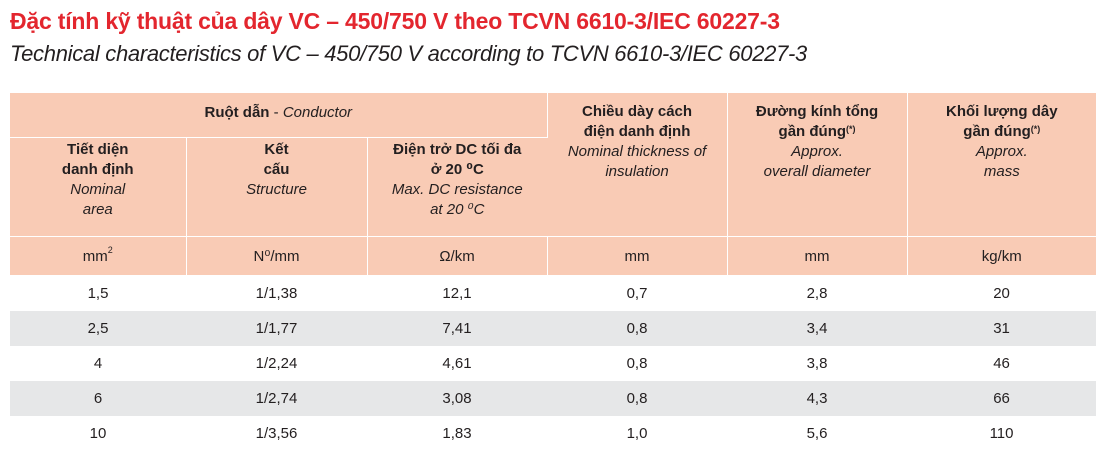 The height and width of the screenshot is (464, 1098). What do you see at coordinates (98, 433) in the screenshot?
I see `area-cell: 10` at bounding box center [98, 433].